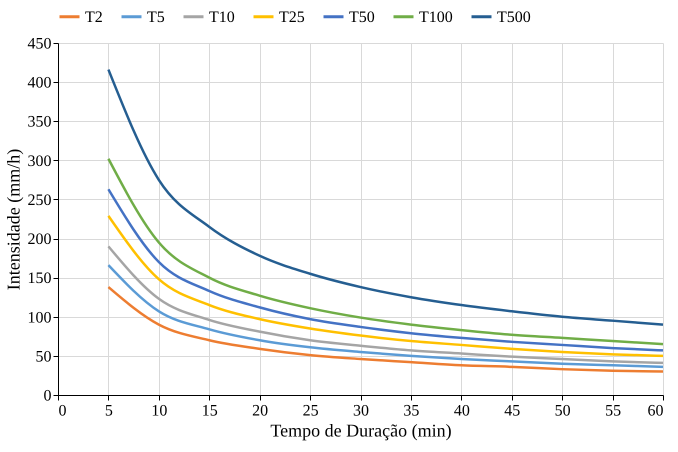 This screenshot has width=678, height=452. Describe the element at coordinates (14, 219) in the screenshot. I see `y-axis-title: Intensidade (mm/h)` at that location.